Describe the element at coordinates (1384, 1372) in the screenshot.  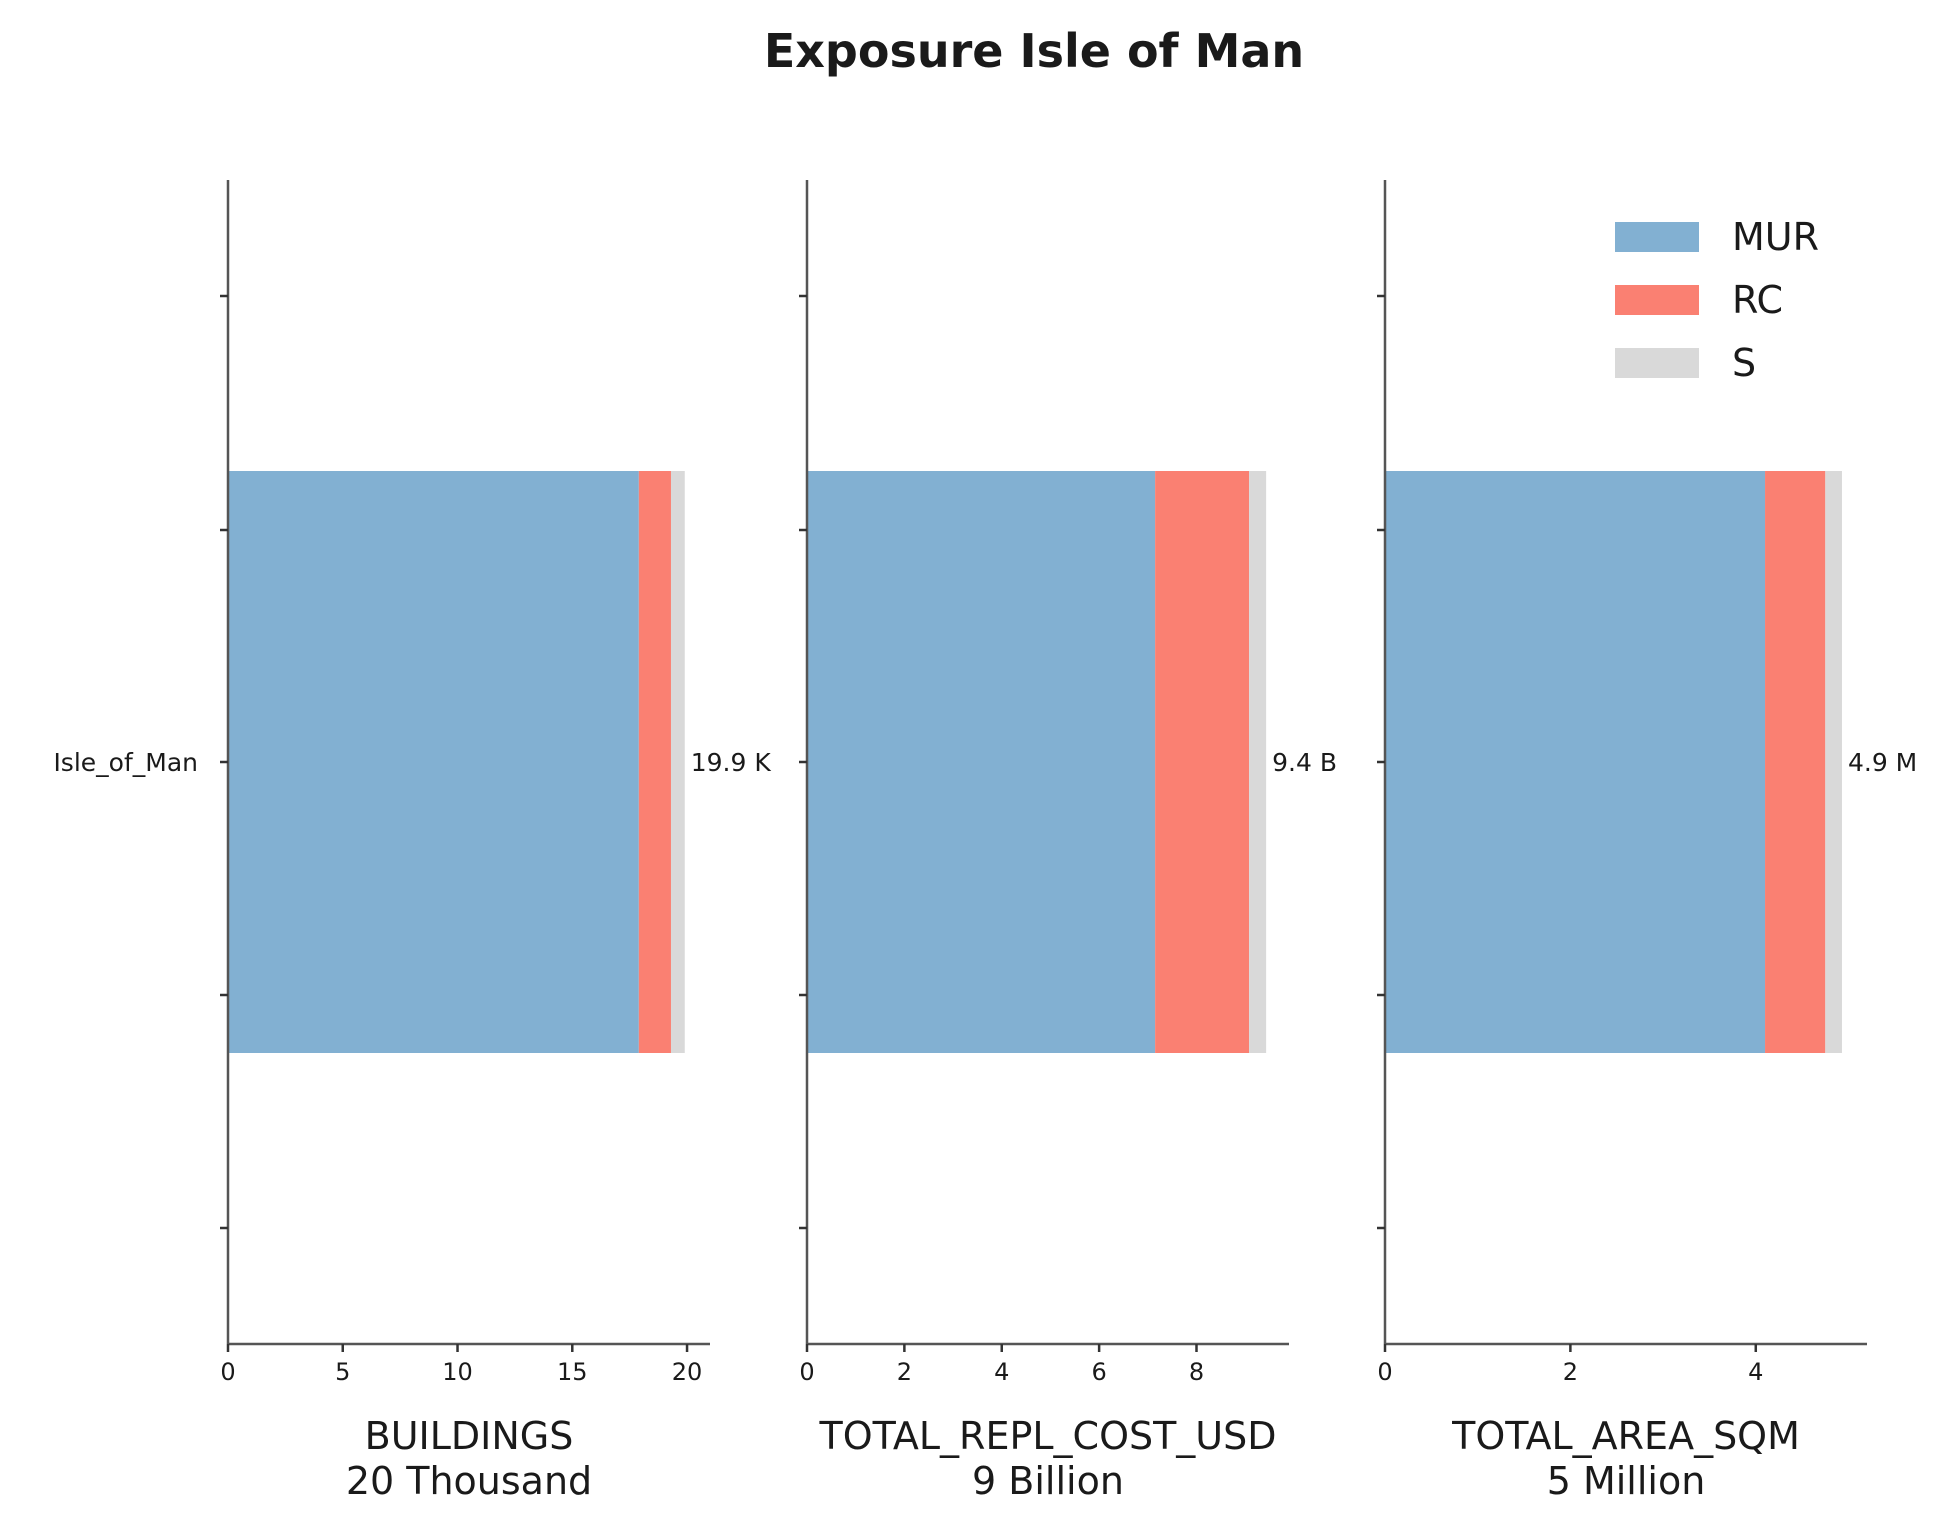
I see `x-tick-label-panel-3-0: 0` at that location.